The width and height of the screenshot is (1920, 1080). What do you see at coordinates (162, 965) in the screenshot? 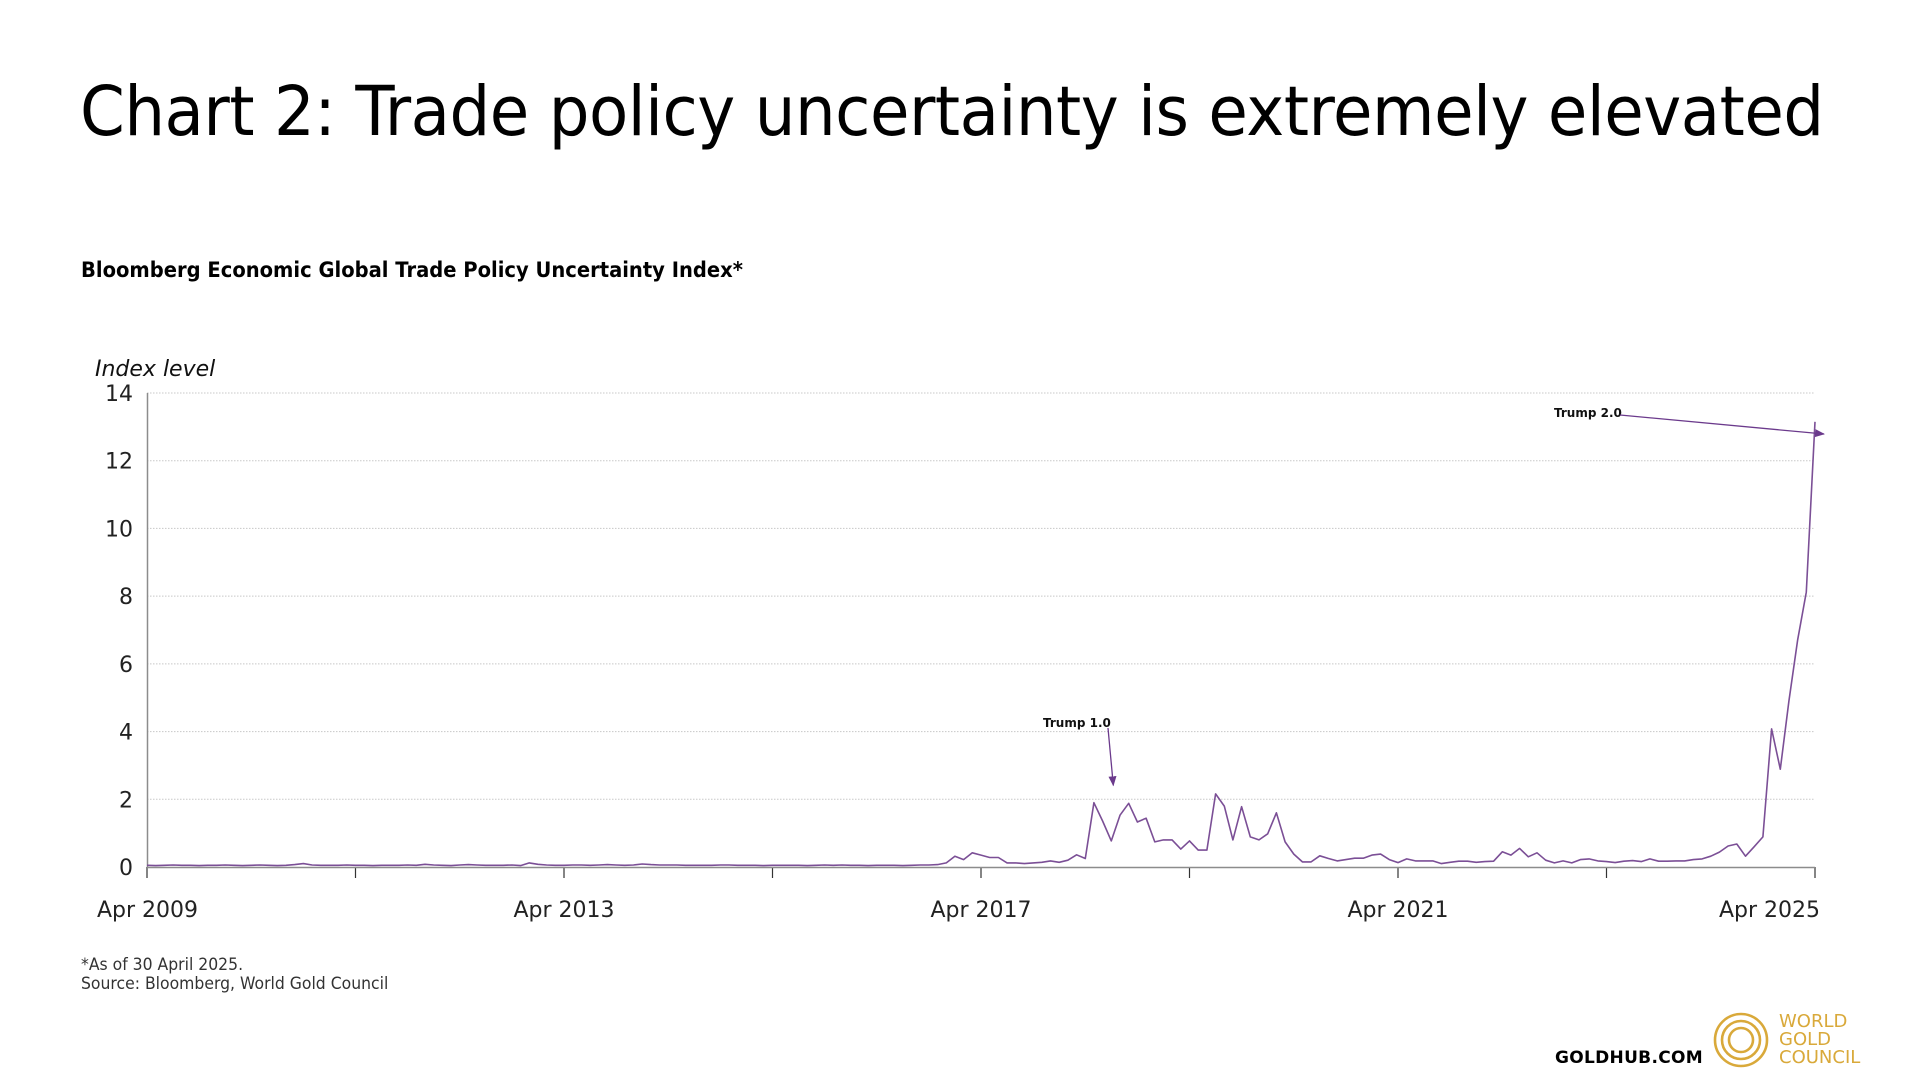
I see `as-of-note: *As of 30 April 2025.` at bounding box center [162, 965].